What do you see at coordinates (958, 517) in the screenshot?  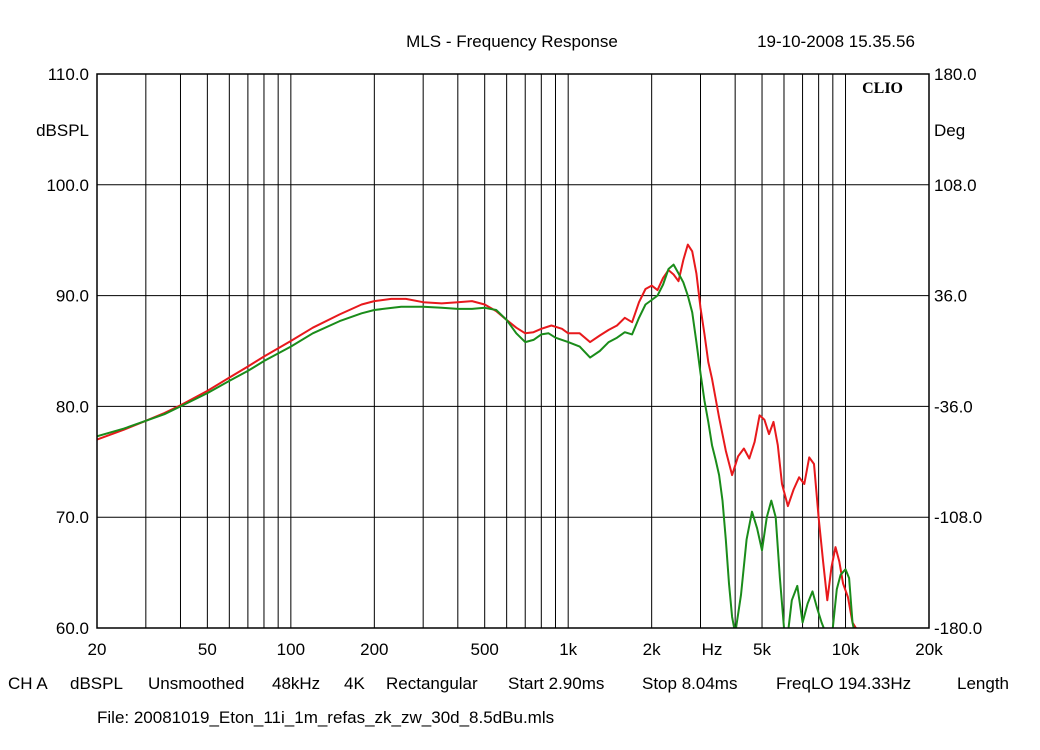 I see `y2-tick-label: -108.0` at bounding box center [958, 517].